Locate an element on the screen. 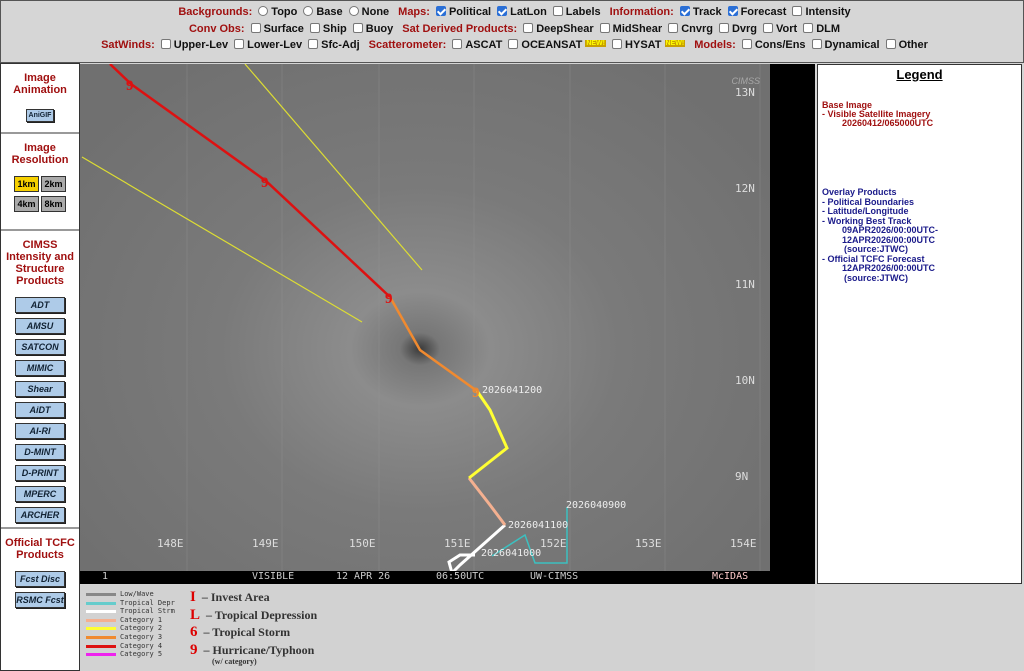 This screenshot has width=1024, height=671. base-item: - Visible Satellite Imagery is located at coordinates (876, 114).